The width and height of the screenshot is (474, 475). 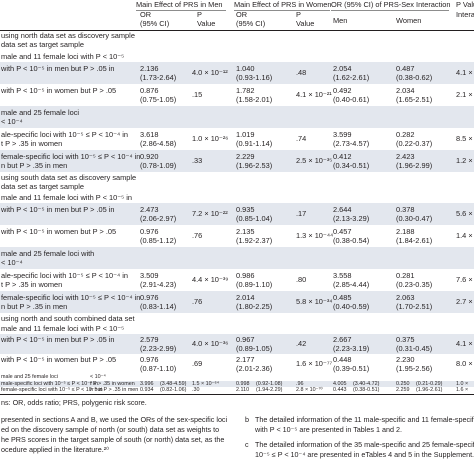 What do you see at coordinates (314, 363) in the screenshot?
I see `women-p: 1.6 × 10⁻⁷⁷` at bounding box center [314, 363].